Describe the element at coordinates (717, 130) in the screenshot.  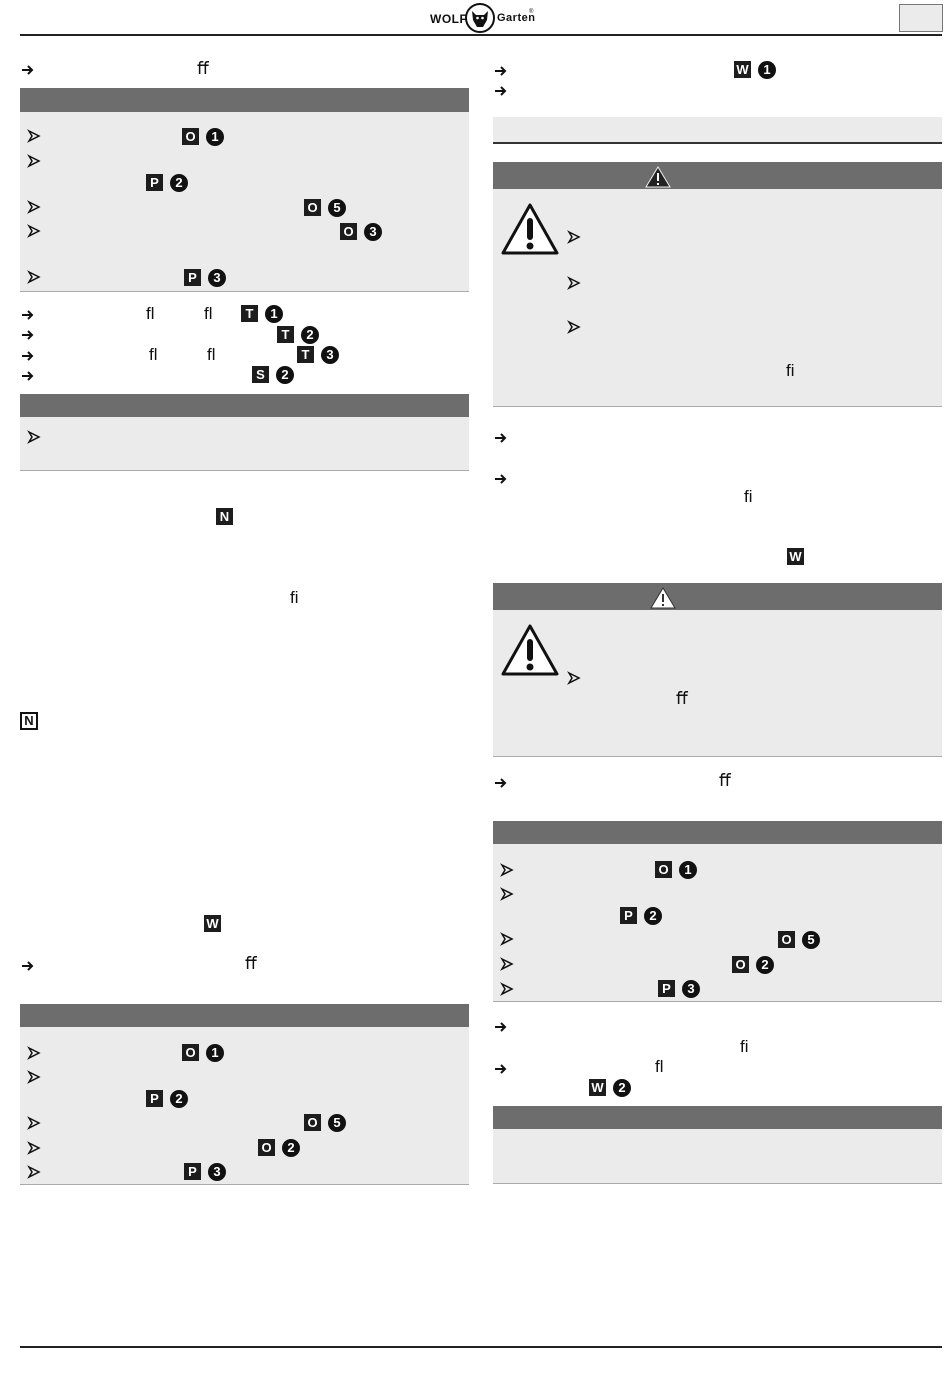
I see `section-bar` at that location.